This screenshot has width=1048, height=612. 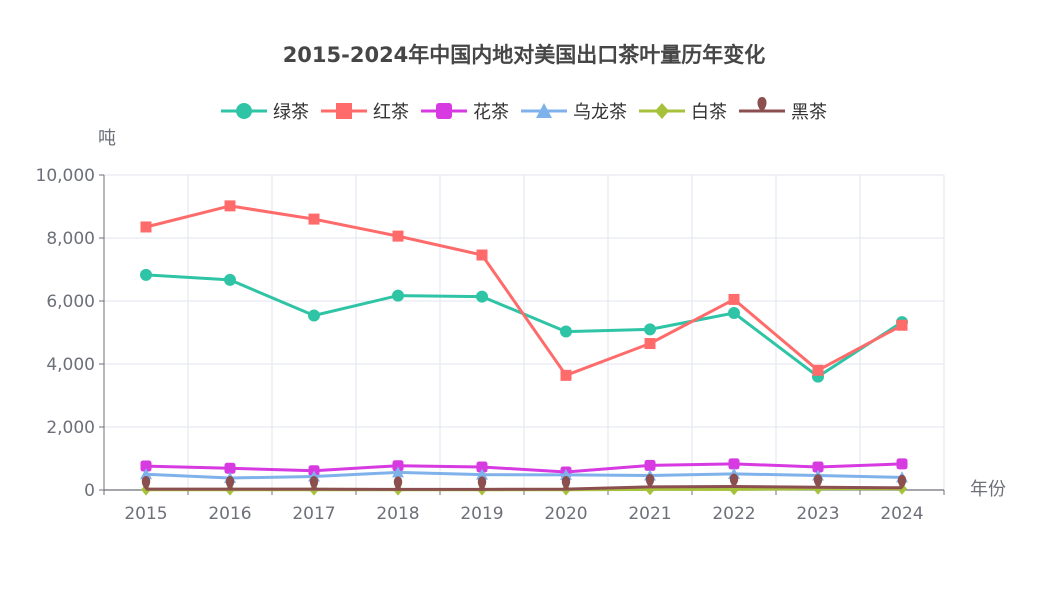 I want to click on y-tick-label: 0, so click(x=89, y=491).